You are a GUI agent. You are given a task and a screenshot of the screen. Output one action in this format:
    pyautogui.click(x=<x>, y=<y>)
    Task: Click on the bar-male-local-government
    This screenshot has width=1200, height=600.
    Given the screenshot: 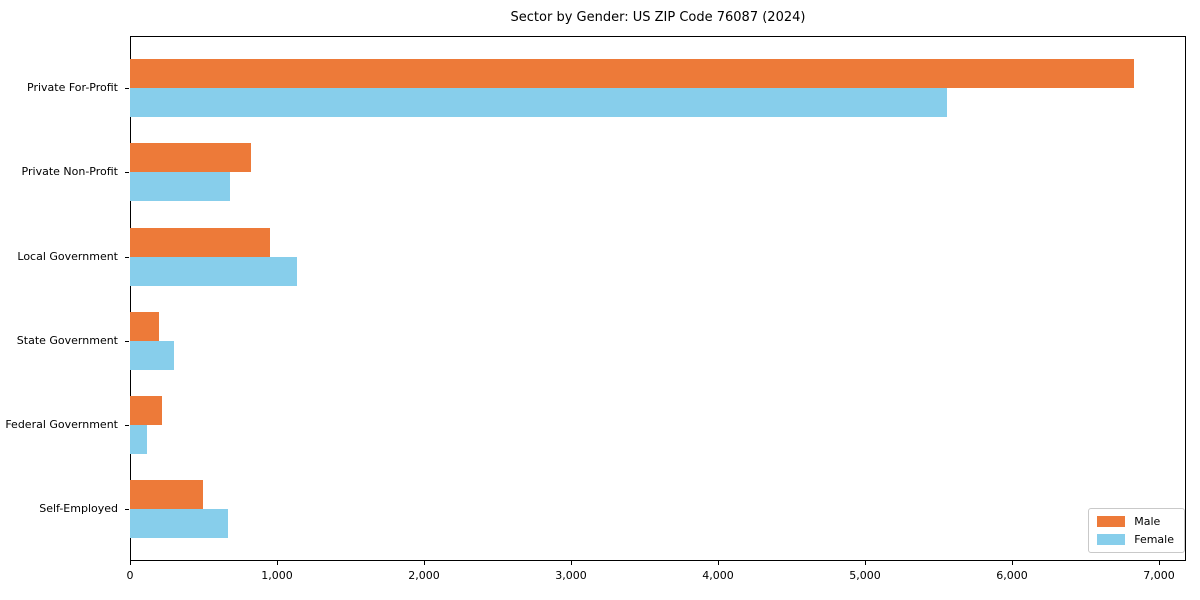 What is the action you would take?
    pyautogui.click(x=200, y=242)
    